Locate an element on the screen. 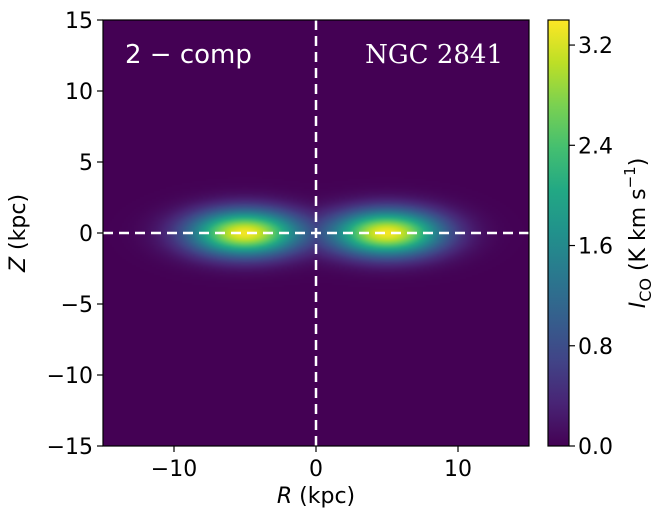 The width and height of the screenshot is (662, 520). colorbar-gradient is located at coordinates (558, 233).